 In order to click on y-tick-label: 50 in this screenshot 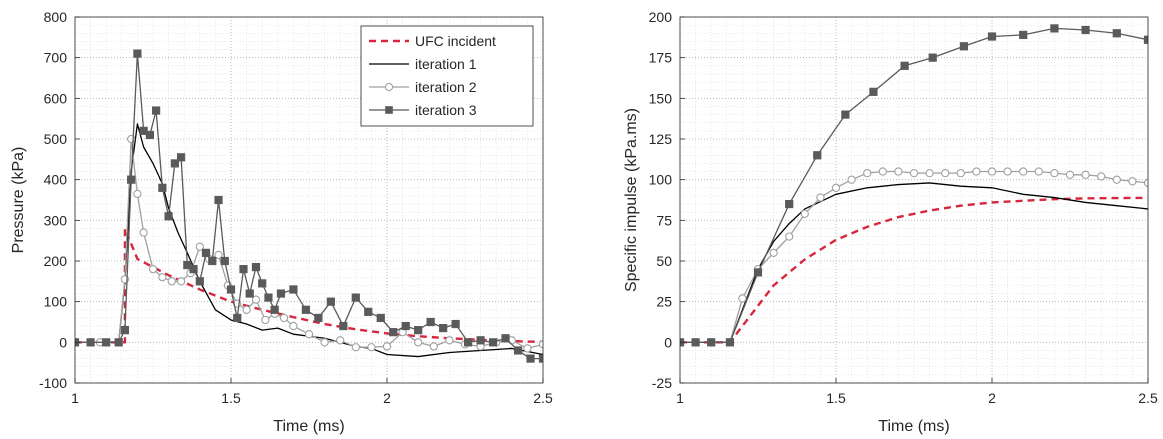, I will do `click(664, 261)`.